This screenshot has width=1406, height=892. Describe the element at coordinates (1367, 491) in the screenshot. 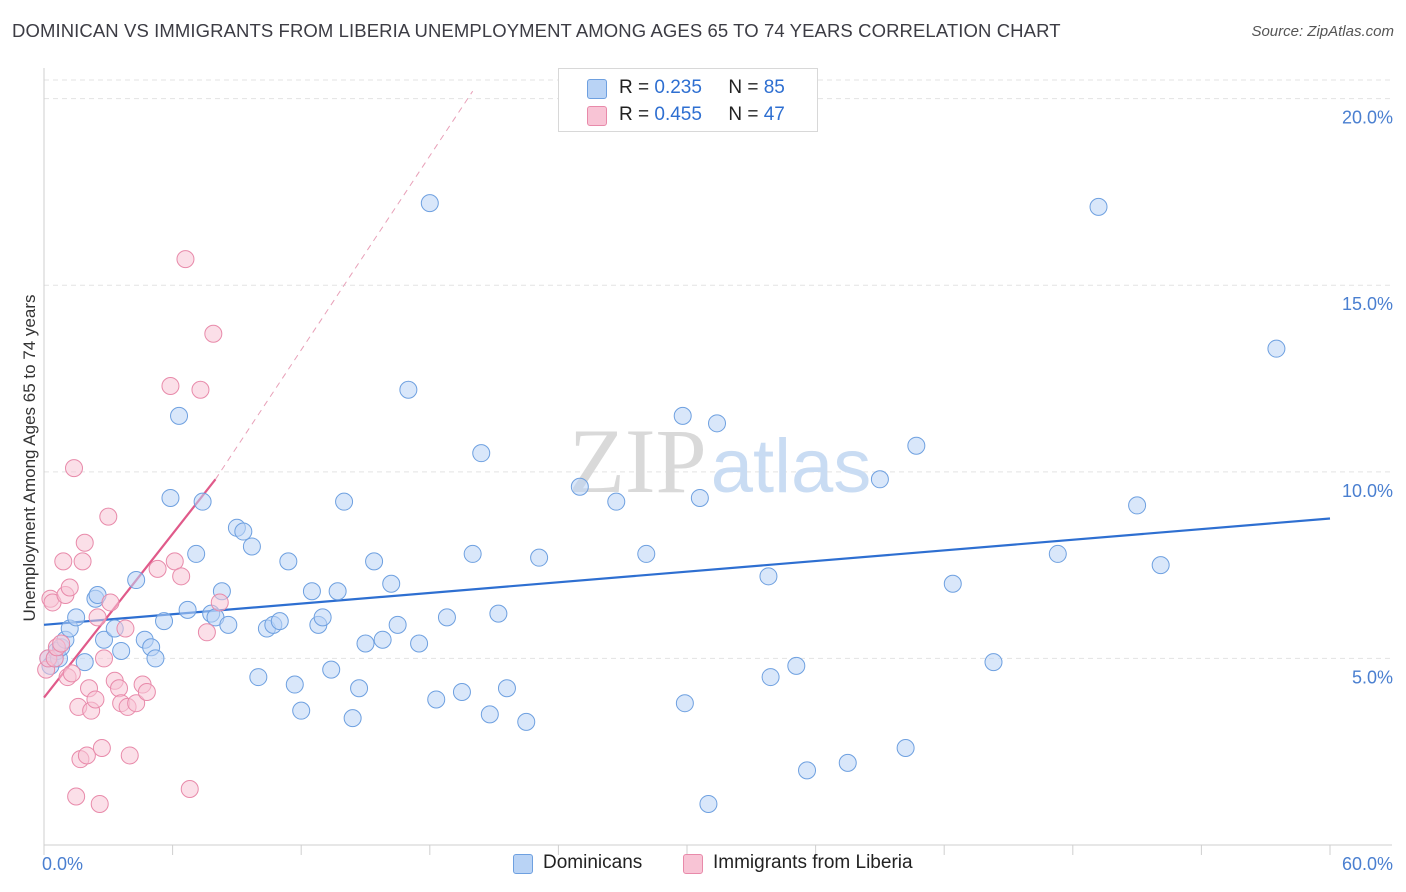

I see `y-tick-label: 10.0%` at that location.